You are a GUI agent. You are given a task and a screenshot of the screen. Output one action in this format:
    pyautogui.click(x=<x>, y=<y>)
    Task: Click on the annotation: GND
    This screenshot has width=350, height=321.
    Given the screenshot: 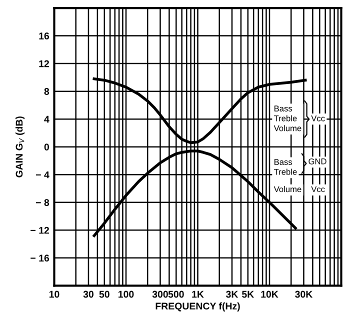 What is the action you would take?
    pyautogui.click(x=317, y=161)
    